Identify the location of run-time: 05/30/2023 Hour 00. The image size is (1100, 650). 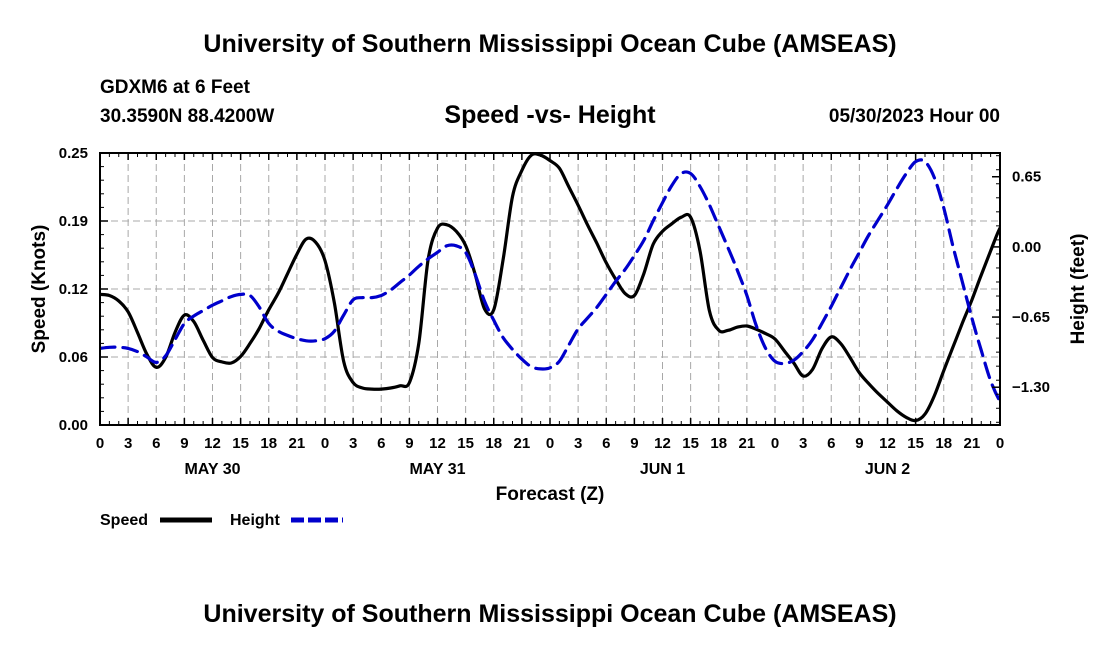
(914, 116).